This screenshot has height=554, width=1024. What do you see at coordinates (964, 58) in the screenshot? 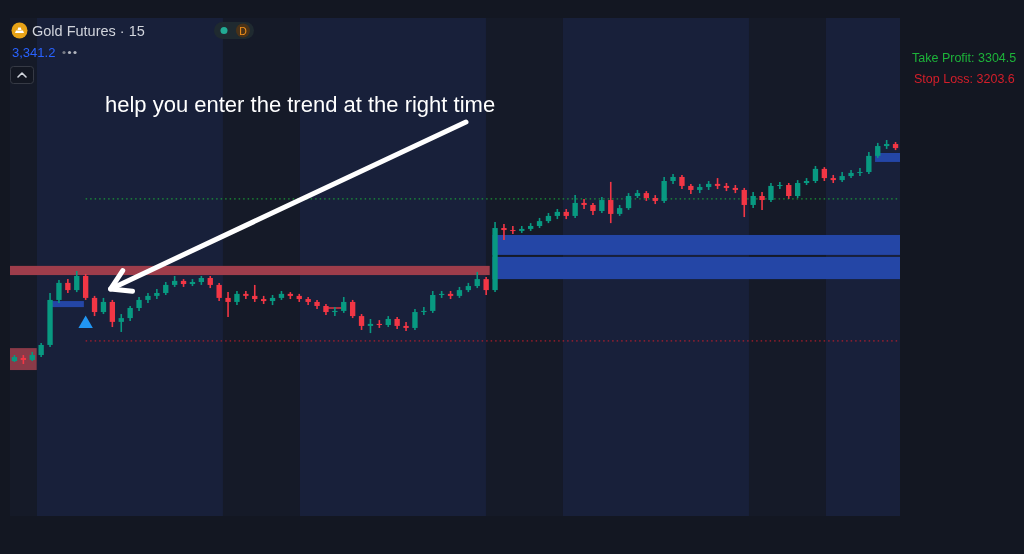
I see `text: Take Profit: 3304.5` at bounding box center [964, 58].